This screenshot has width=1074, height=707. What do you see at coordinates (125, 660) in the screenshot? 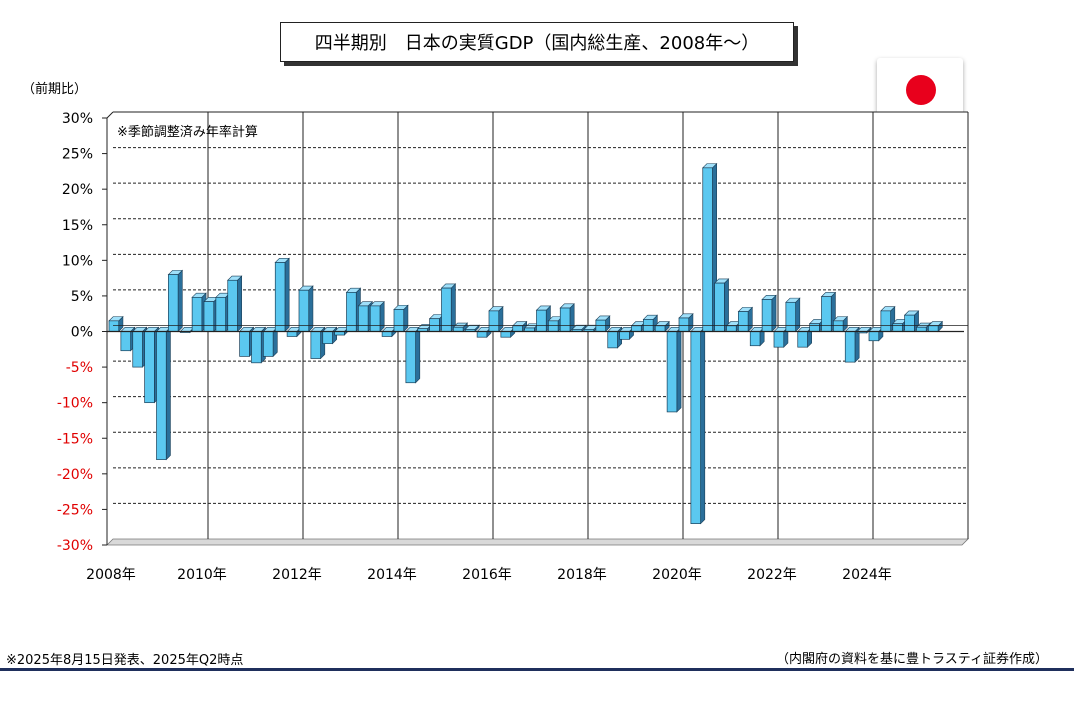
I see `footnote-release-date: ※2025年8月15日発表、2025年Q2時点` at bounding box center [125, 660].